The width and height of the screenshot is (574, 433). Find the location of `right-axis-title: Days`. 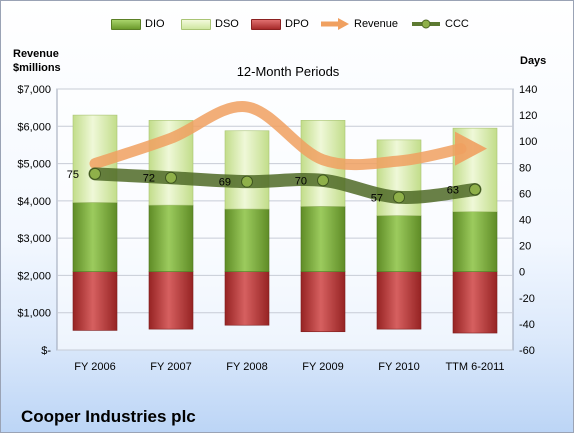

right-axis-title: Days is located at coordinates (533, 61).